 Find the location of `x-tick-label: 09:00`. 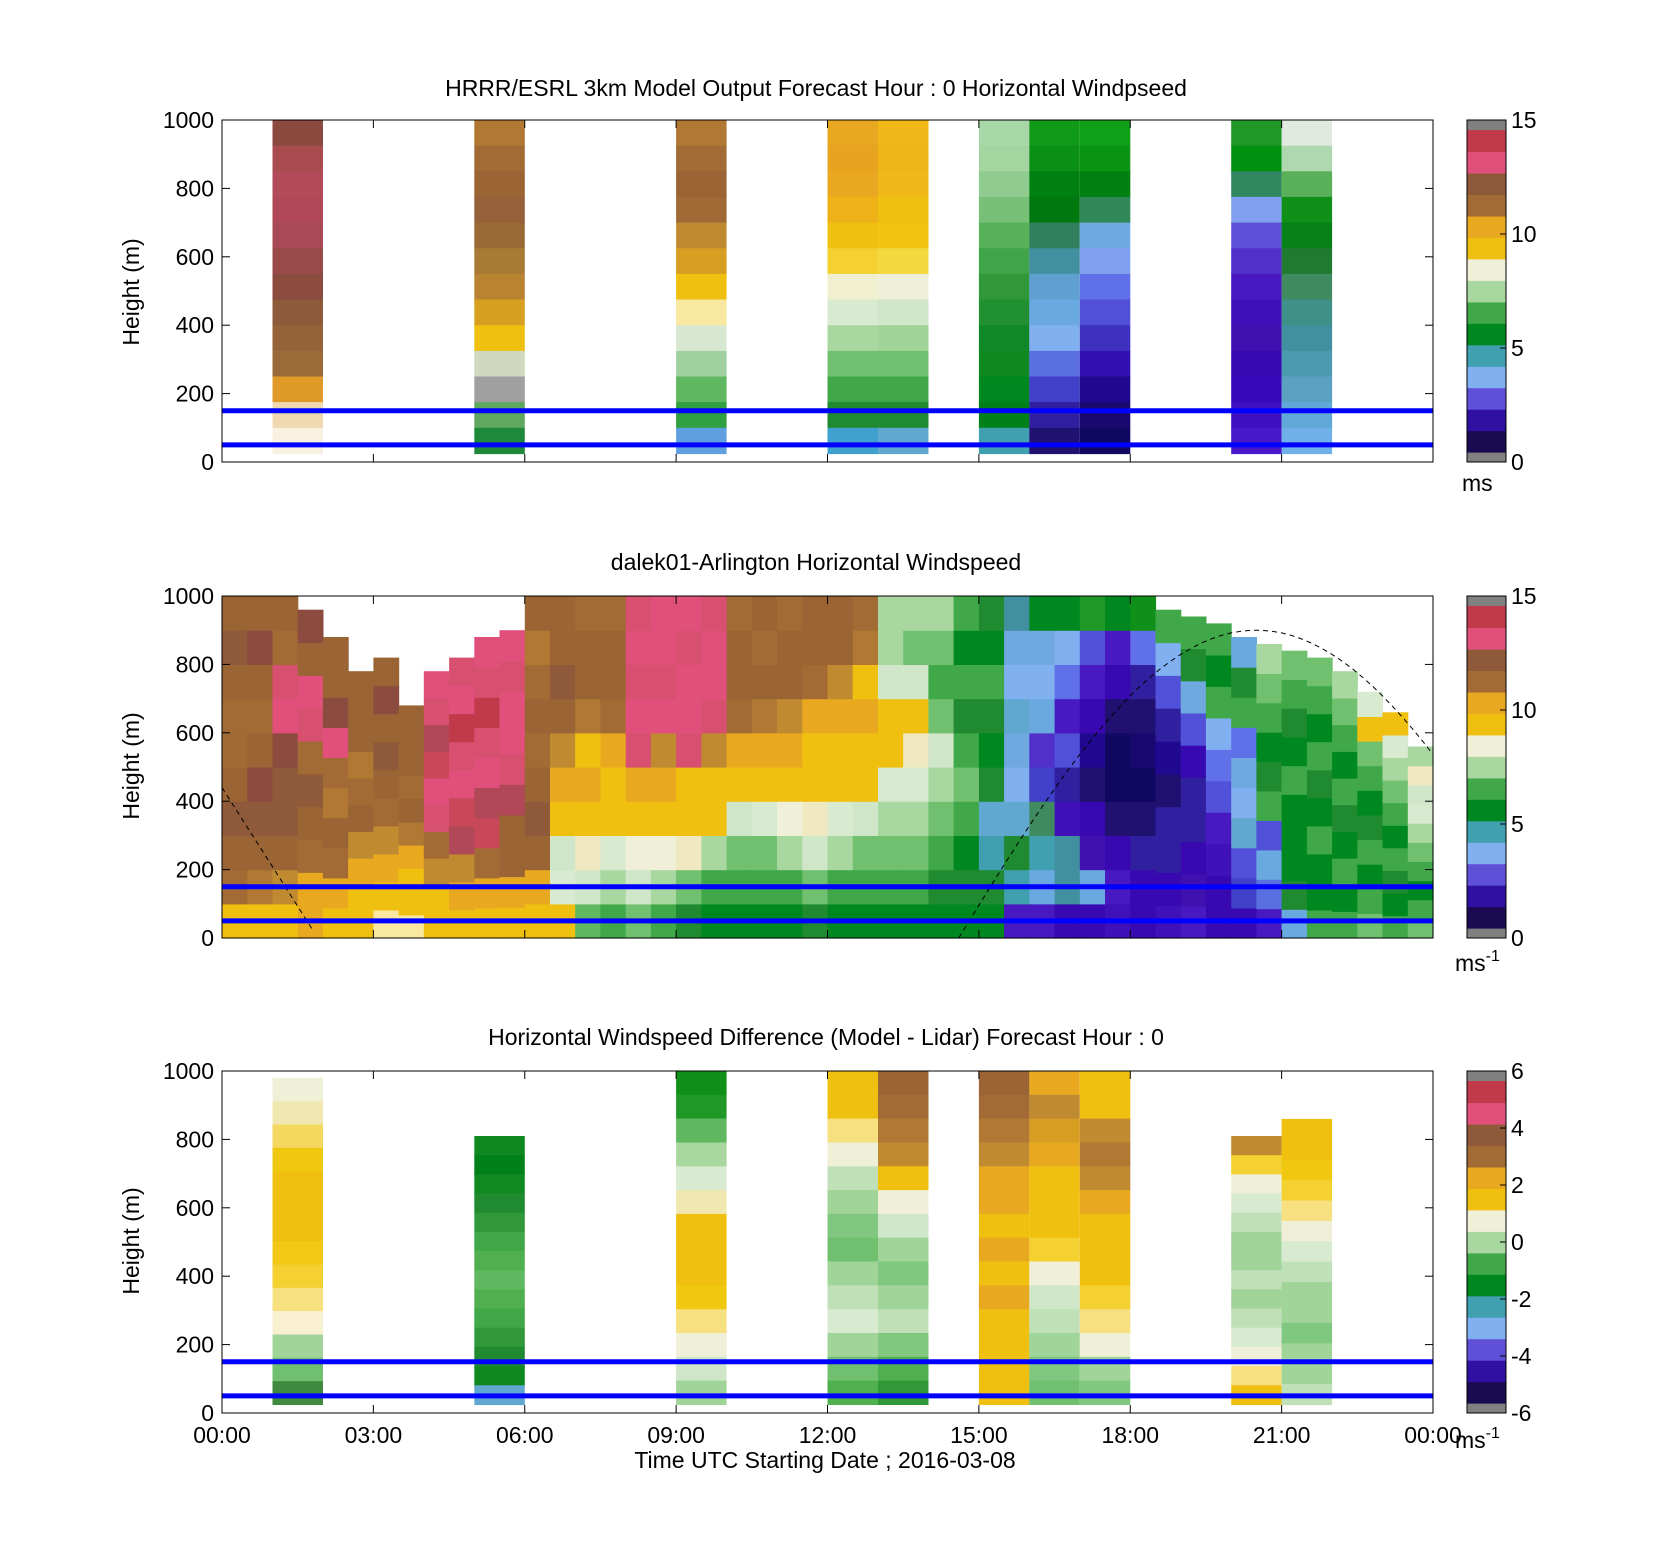

x-tick-label: 09:00 is located at coordinates (676, 1435).